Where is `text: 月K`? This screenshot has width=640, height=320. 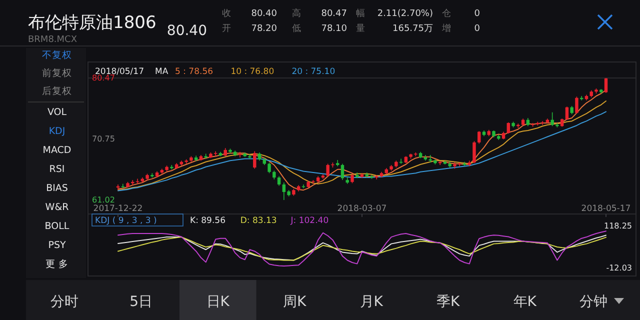
text: 月K is located at coordinates (372, 302).